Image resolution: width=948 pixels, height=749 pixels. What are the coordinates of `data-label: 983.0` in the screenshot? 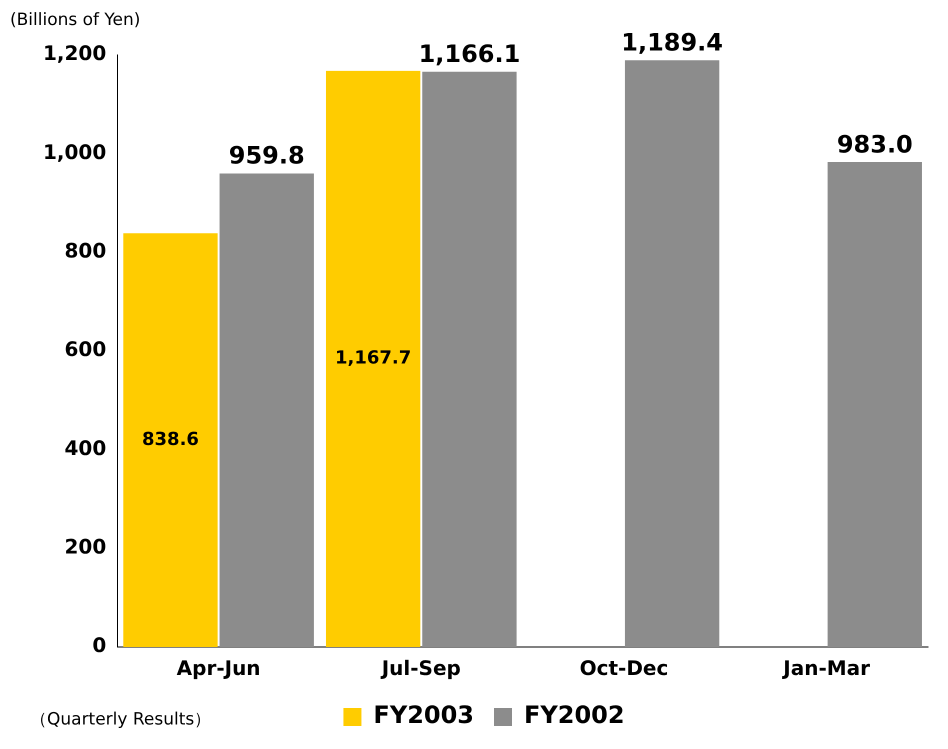 It's located at (874, 144).